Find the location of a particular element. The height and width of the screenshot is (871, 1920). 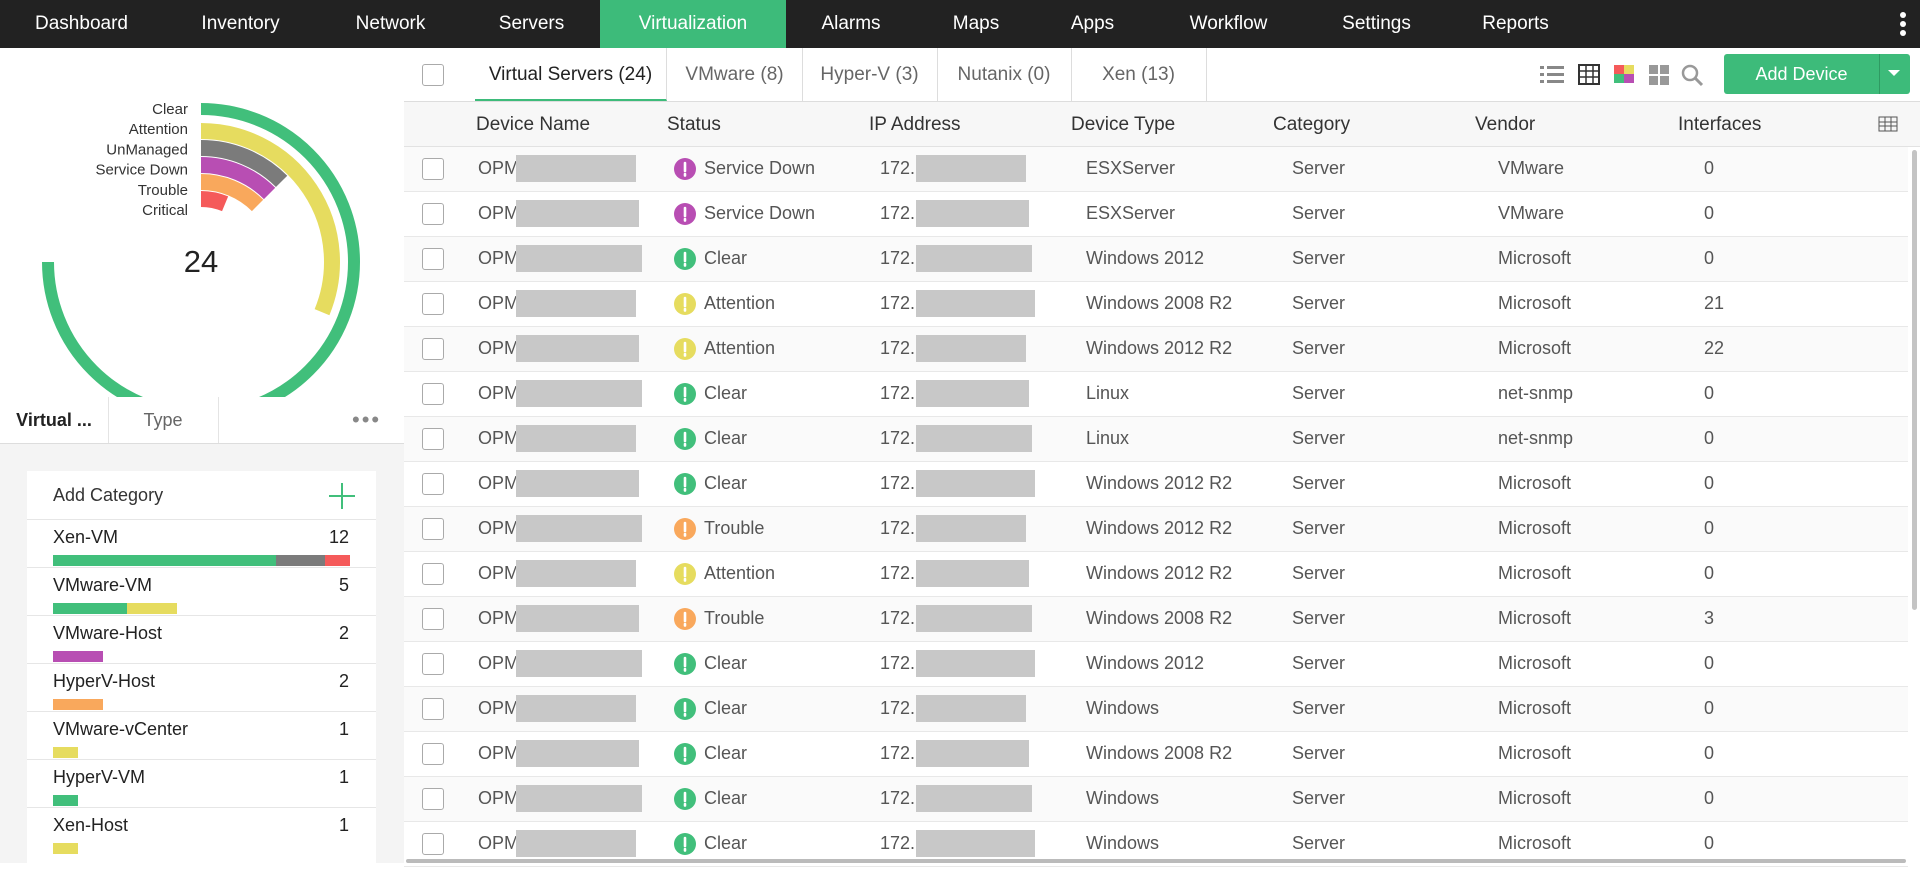

nav-item: Servers is located at coordinates (531, 23).